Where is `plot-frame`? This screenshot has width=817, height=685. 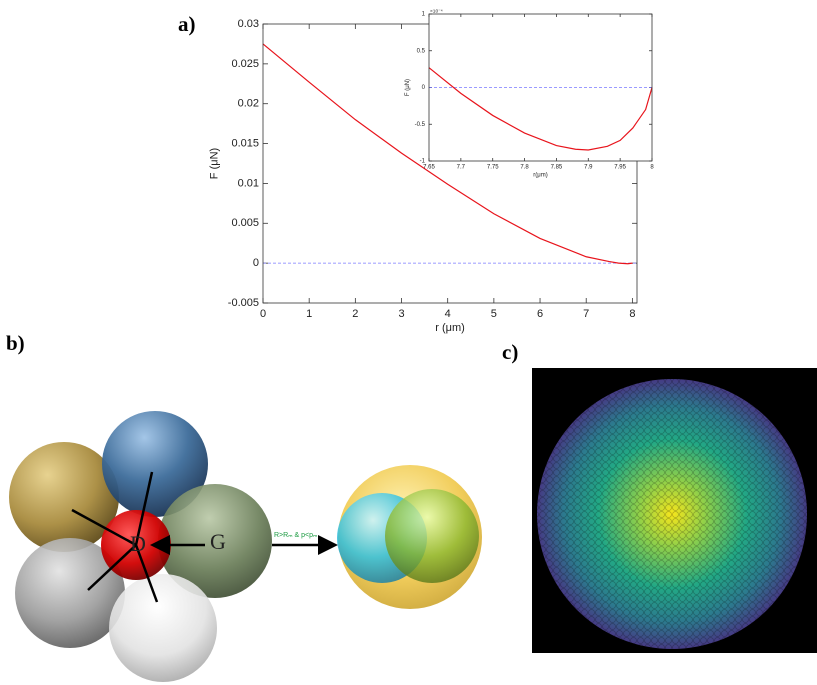 plot-frame is located at coordinates (540, 87).